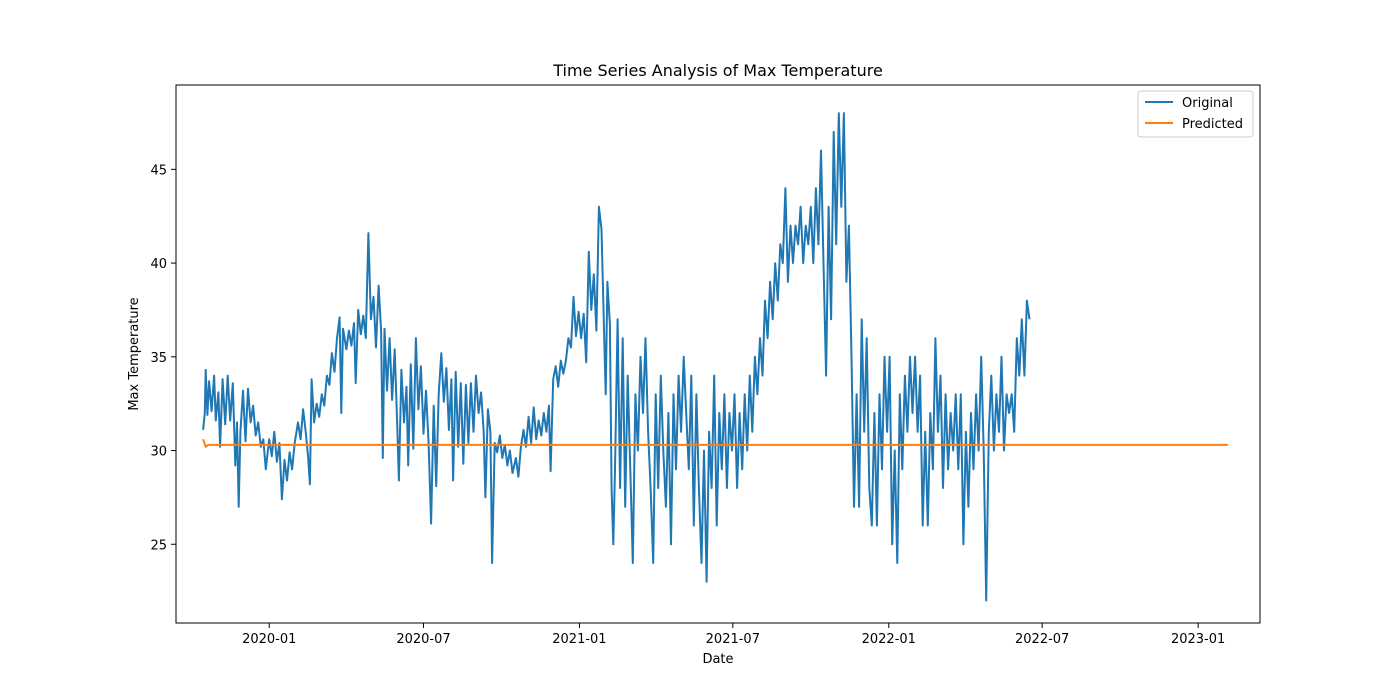  What do you see at coordinates (1212, 124) in the screenshot?
I see `legend-label-predicted: Predicted` at bounding box center [1212, 124].